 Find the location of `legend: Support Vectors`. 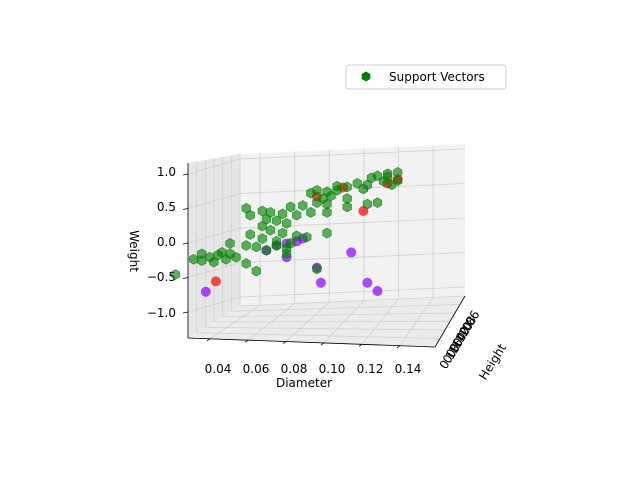

legend: Support Vectors is located at coordinates (426, 77).